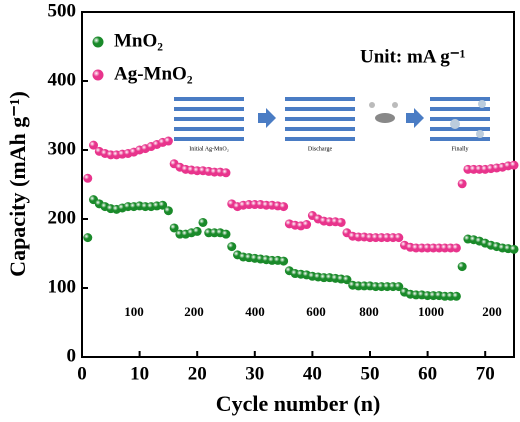 Image resolution: width=520 pixels, height=422 pixels. I want to click on unit-note: Unit: mA g⁻¹, so click(412, 56).